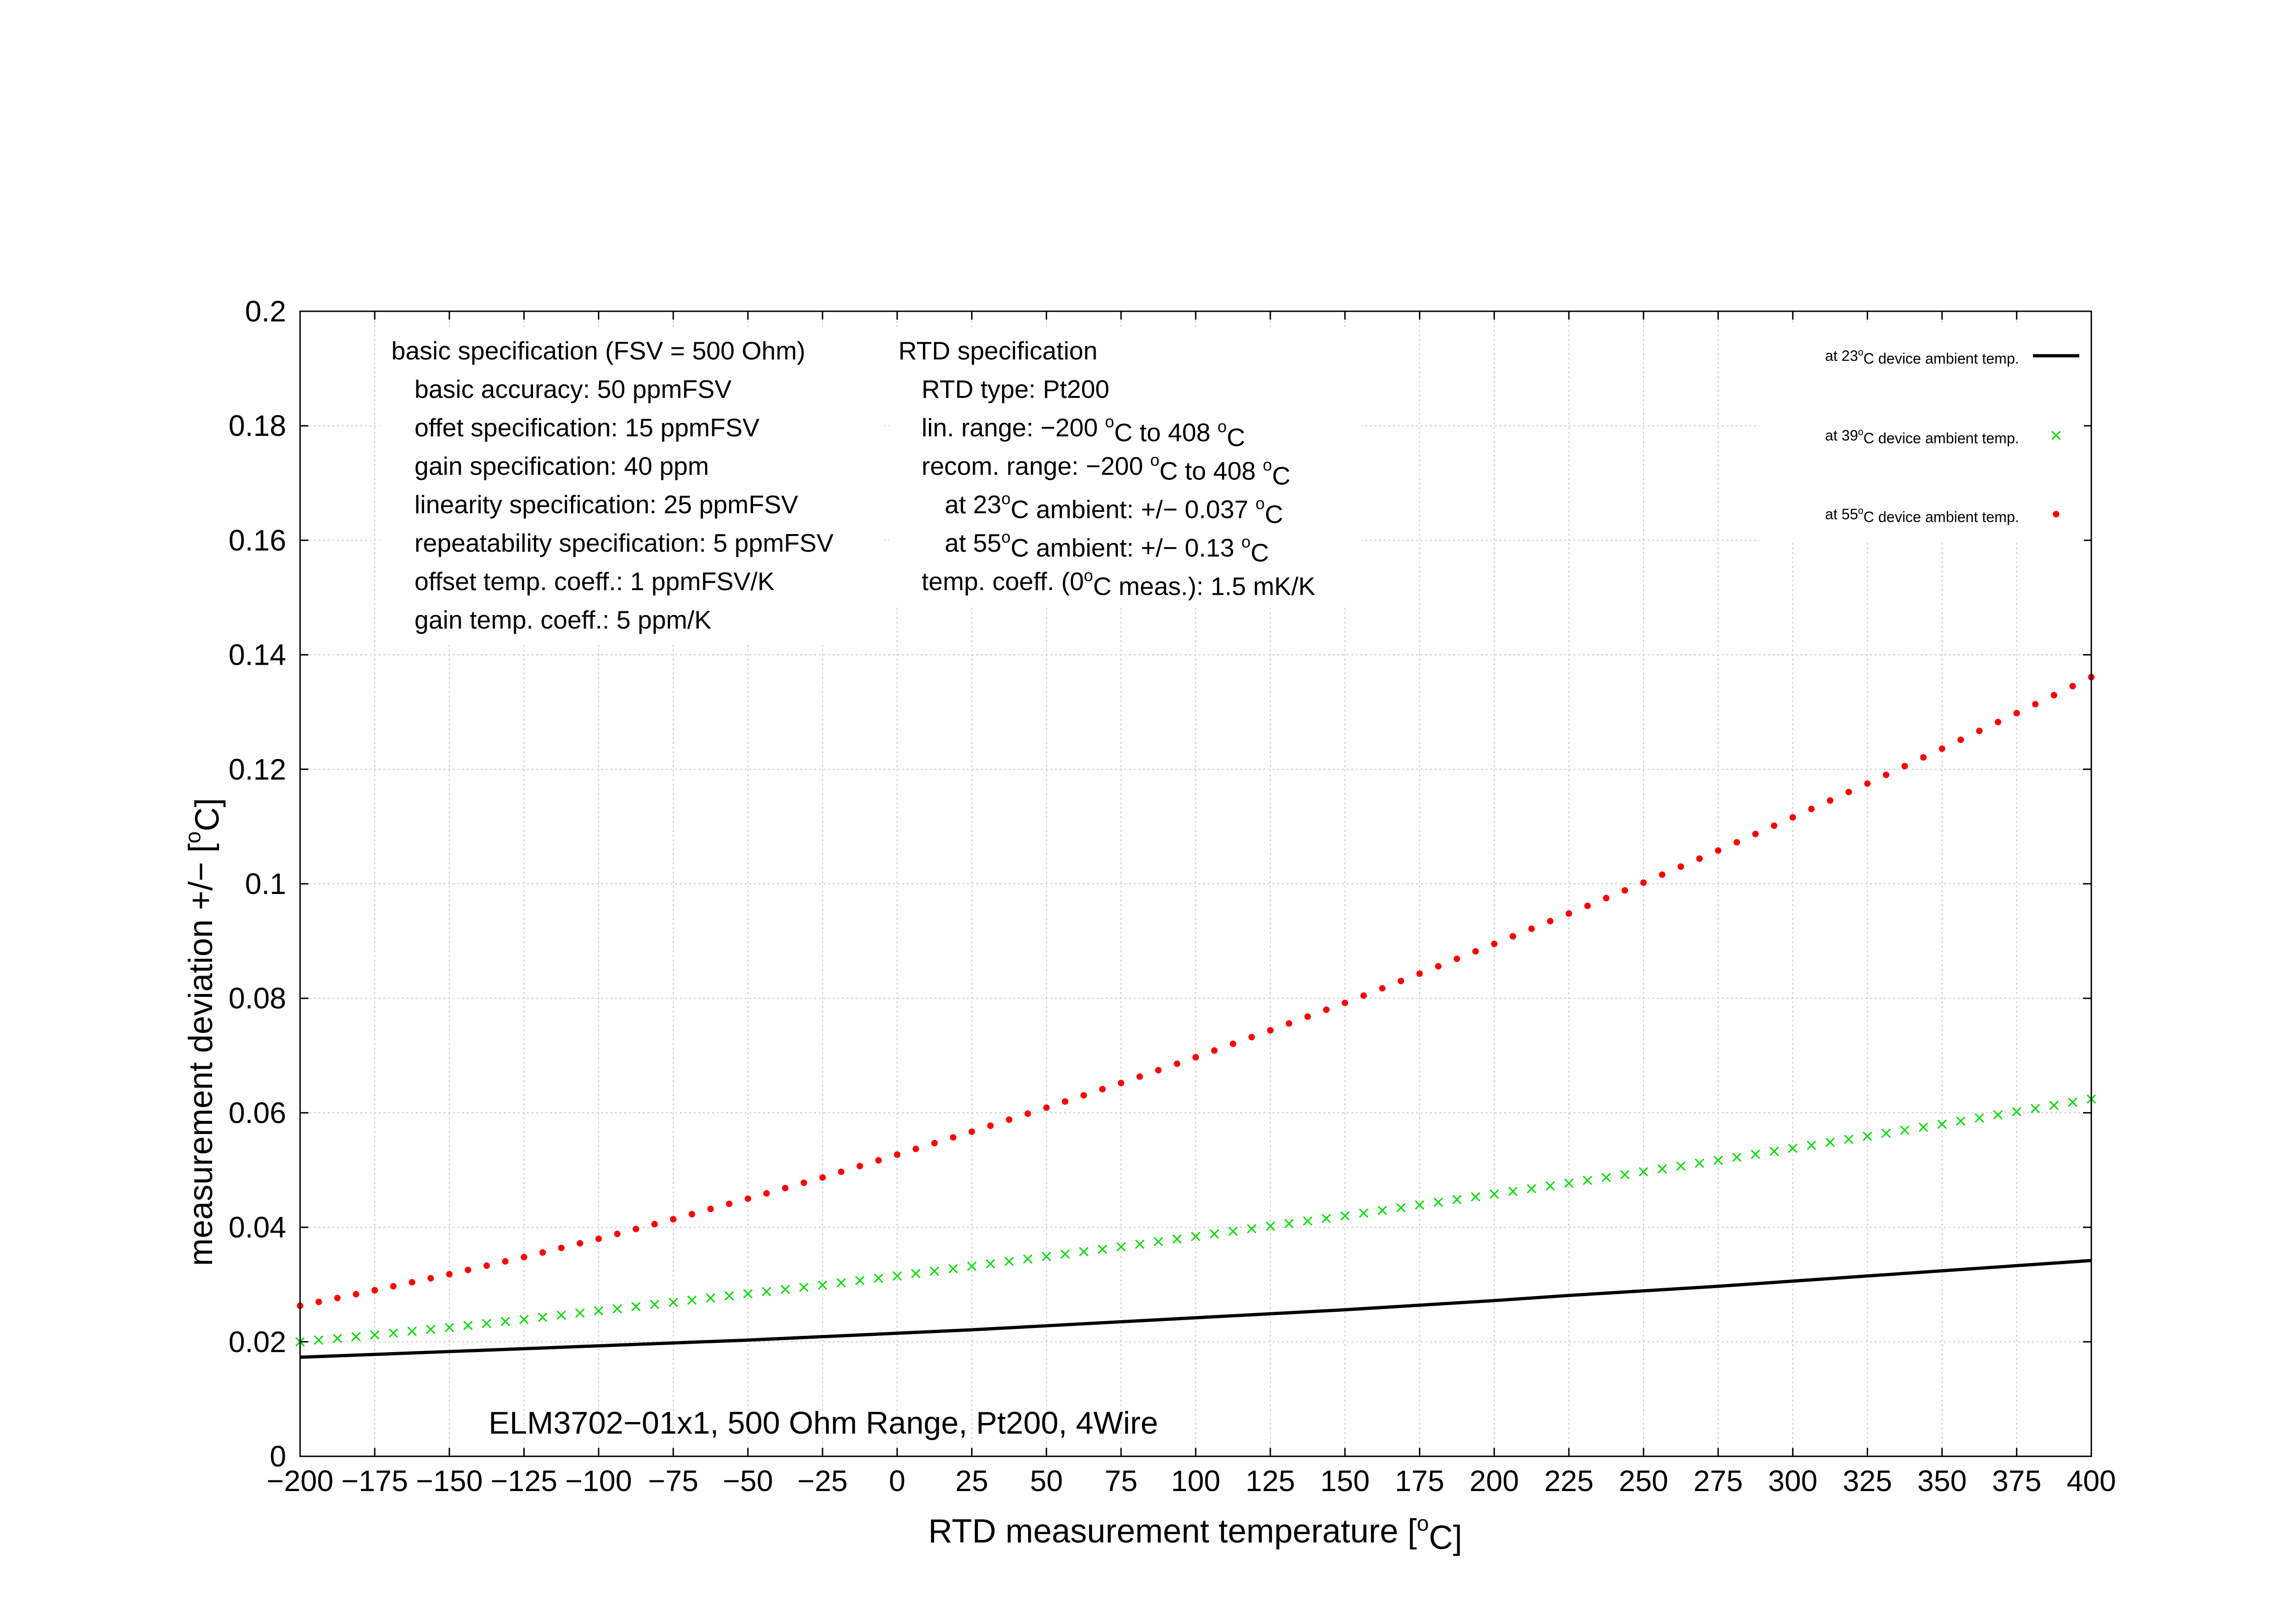  Describe the element at coordinates (822, 1481) in the screenshot. I see `x-tick-label: −25` at that location.